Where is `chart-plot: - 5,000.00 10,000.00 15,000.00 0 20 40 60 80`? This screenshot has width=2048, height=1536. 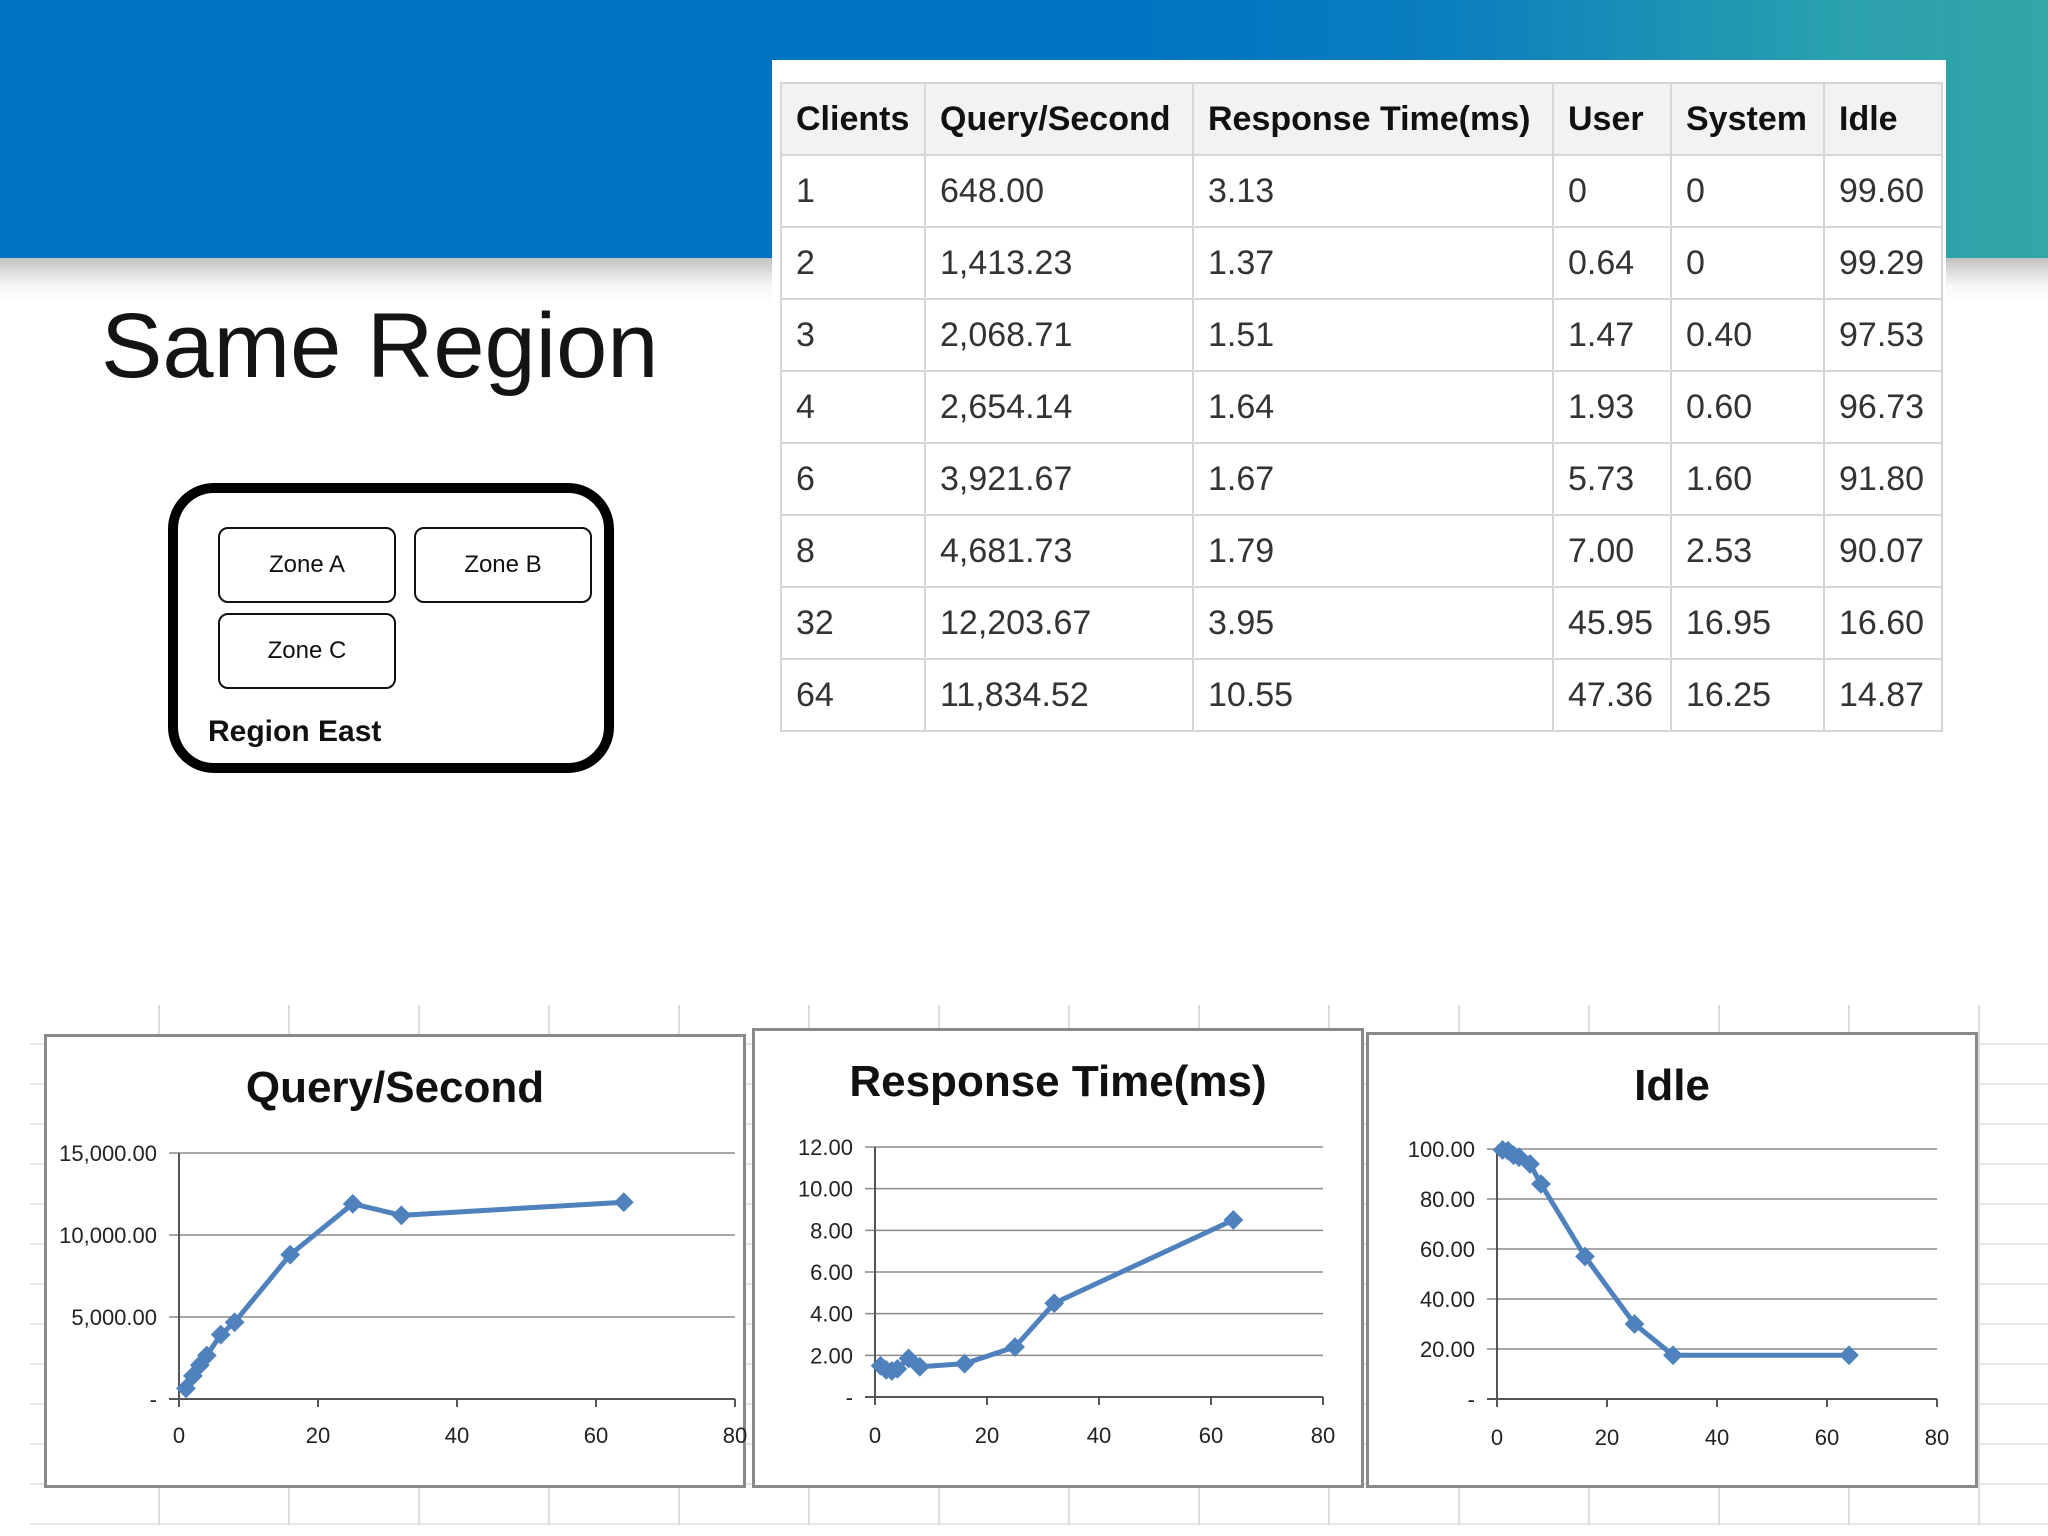
chart-plot: - 5,000.00 10,000.00 15,000.00 0 20 40 60 80 is located at coordinates (403, 1294).